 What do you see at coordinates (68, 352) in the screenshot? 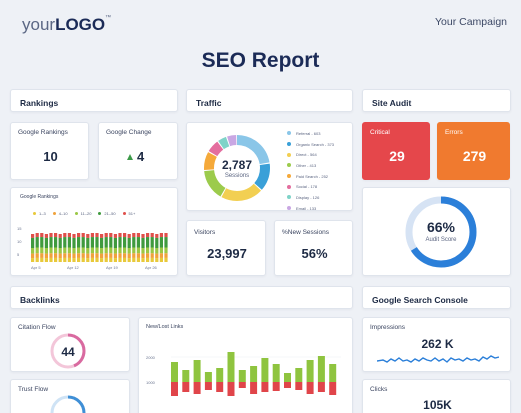
I see `citation-flow-value: 44` at bounding box center [68, 352].